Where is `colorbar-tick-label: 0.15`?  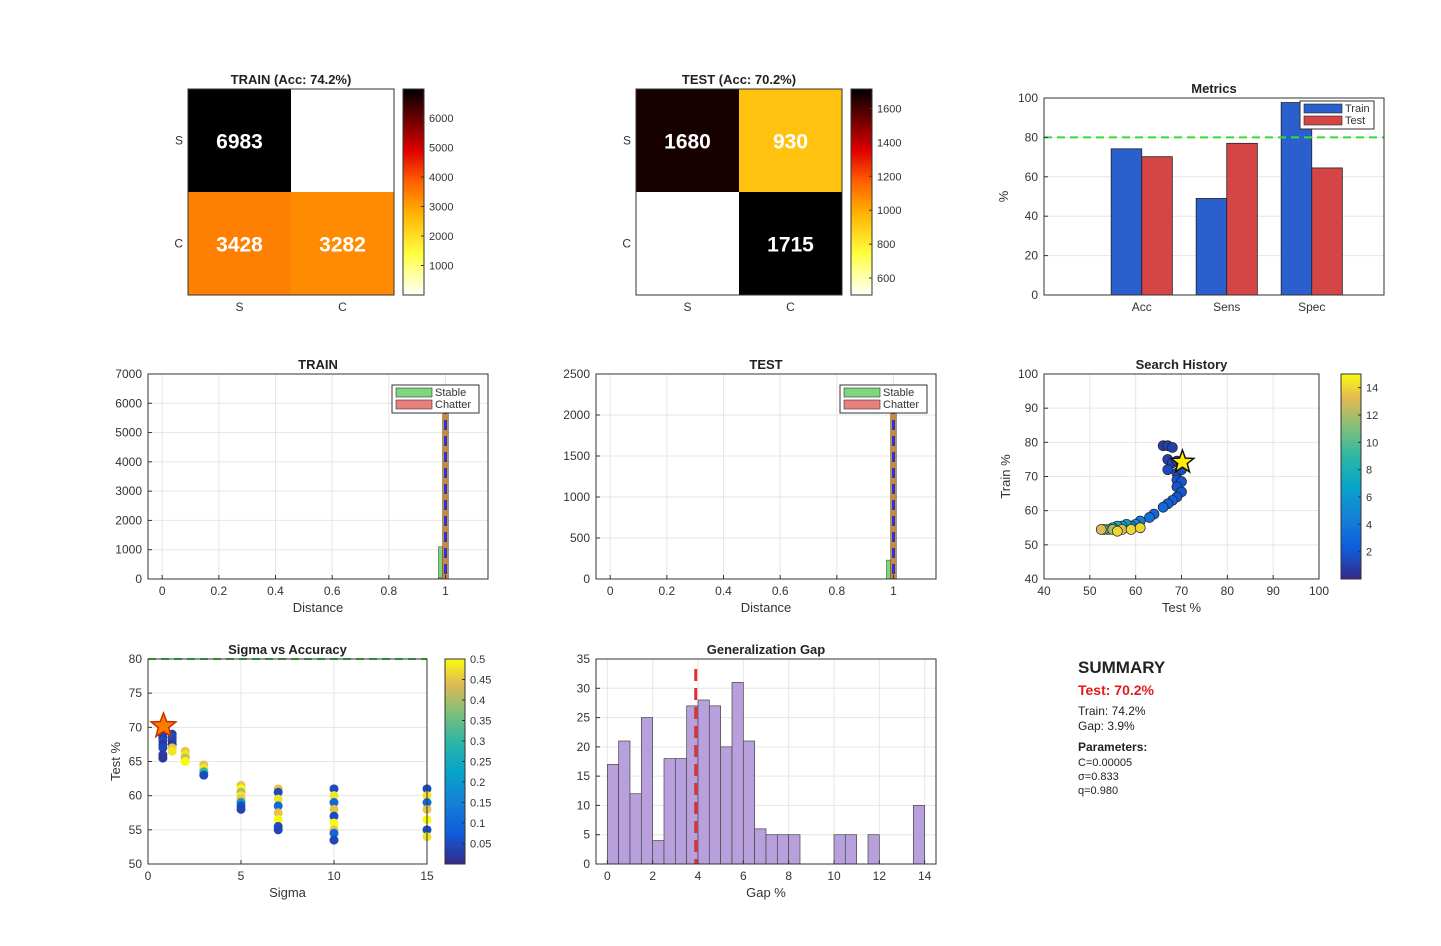 colorbar-tick-label: 0.15 is located at coordinates (480, 804).